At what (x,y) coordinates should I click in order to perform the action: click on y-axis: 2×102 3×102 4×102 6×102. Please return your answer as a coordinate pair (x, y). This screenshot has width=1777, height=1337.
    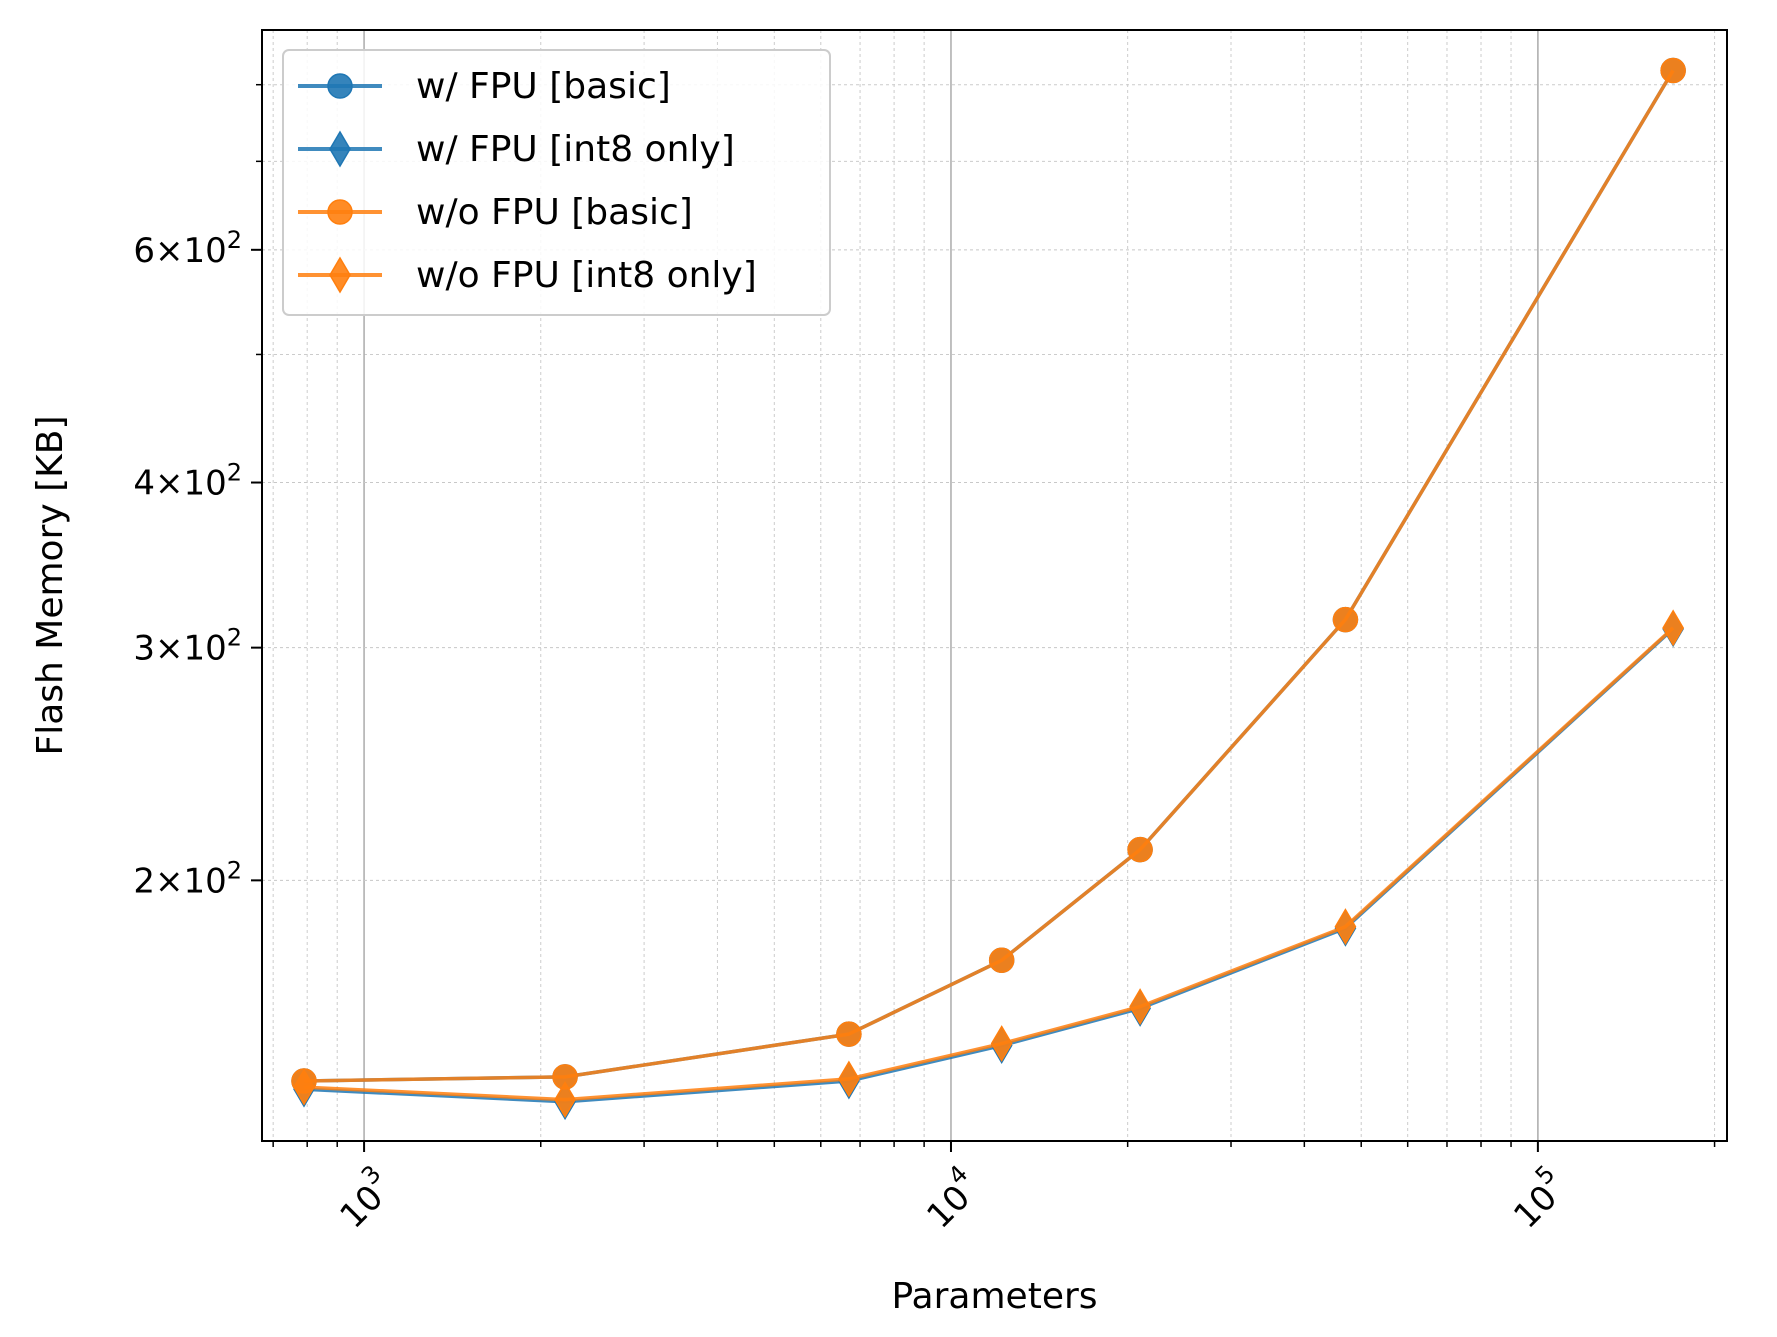
    Looking at the image, I should click on (197, 492).